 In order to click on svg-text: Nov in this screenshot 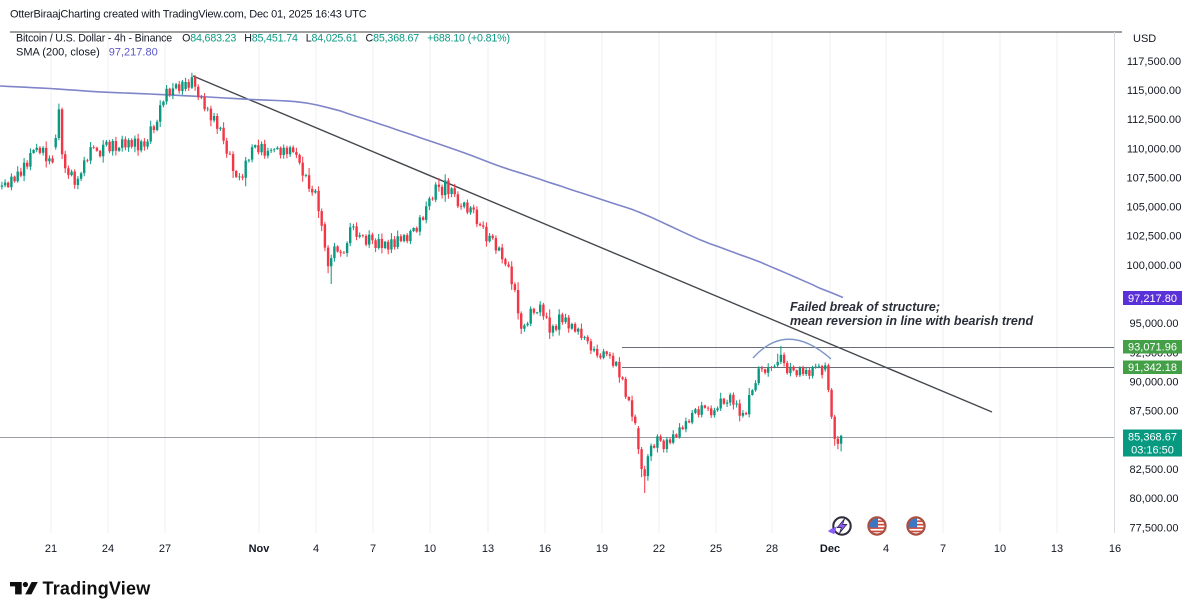, I will do `click(260, 549)`.